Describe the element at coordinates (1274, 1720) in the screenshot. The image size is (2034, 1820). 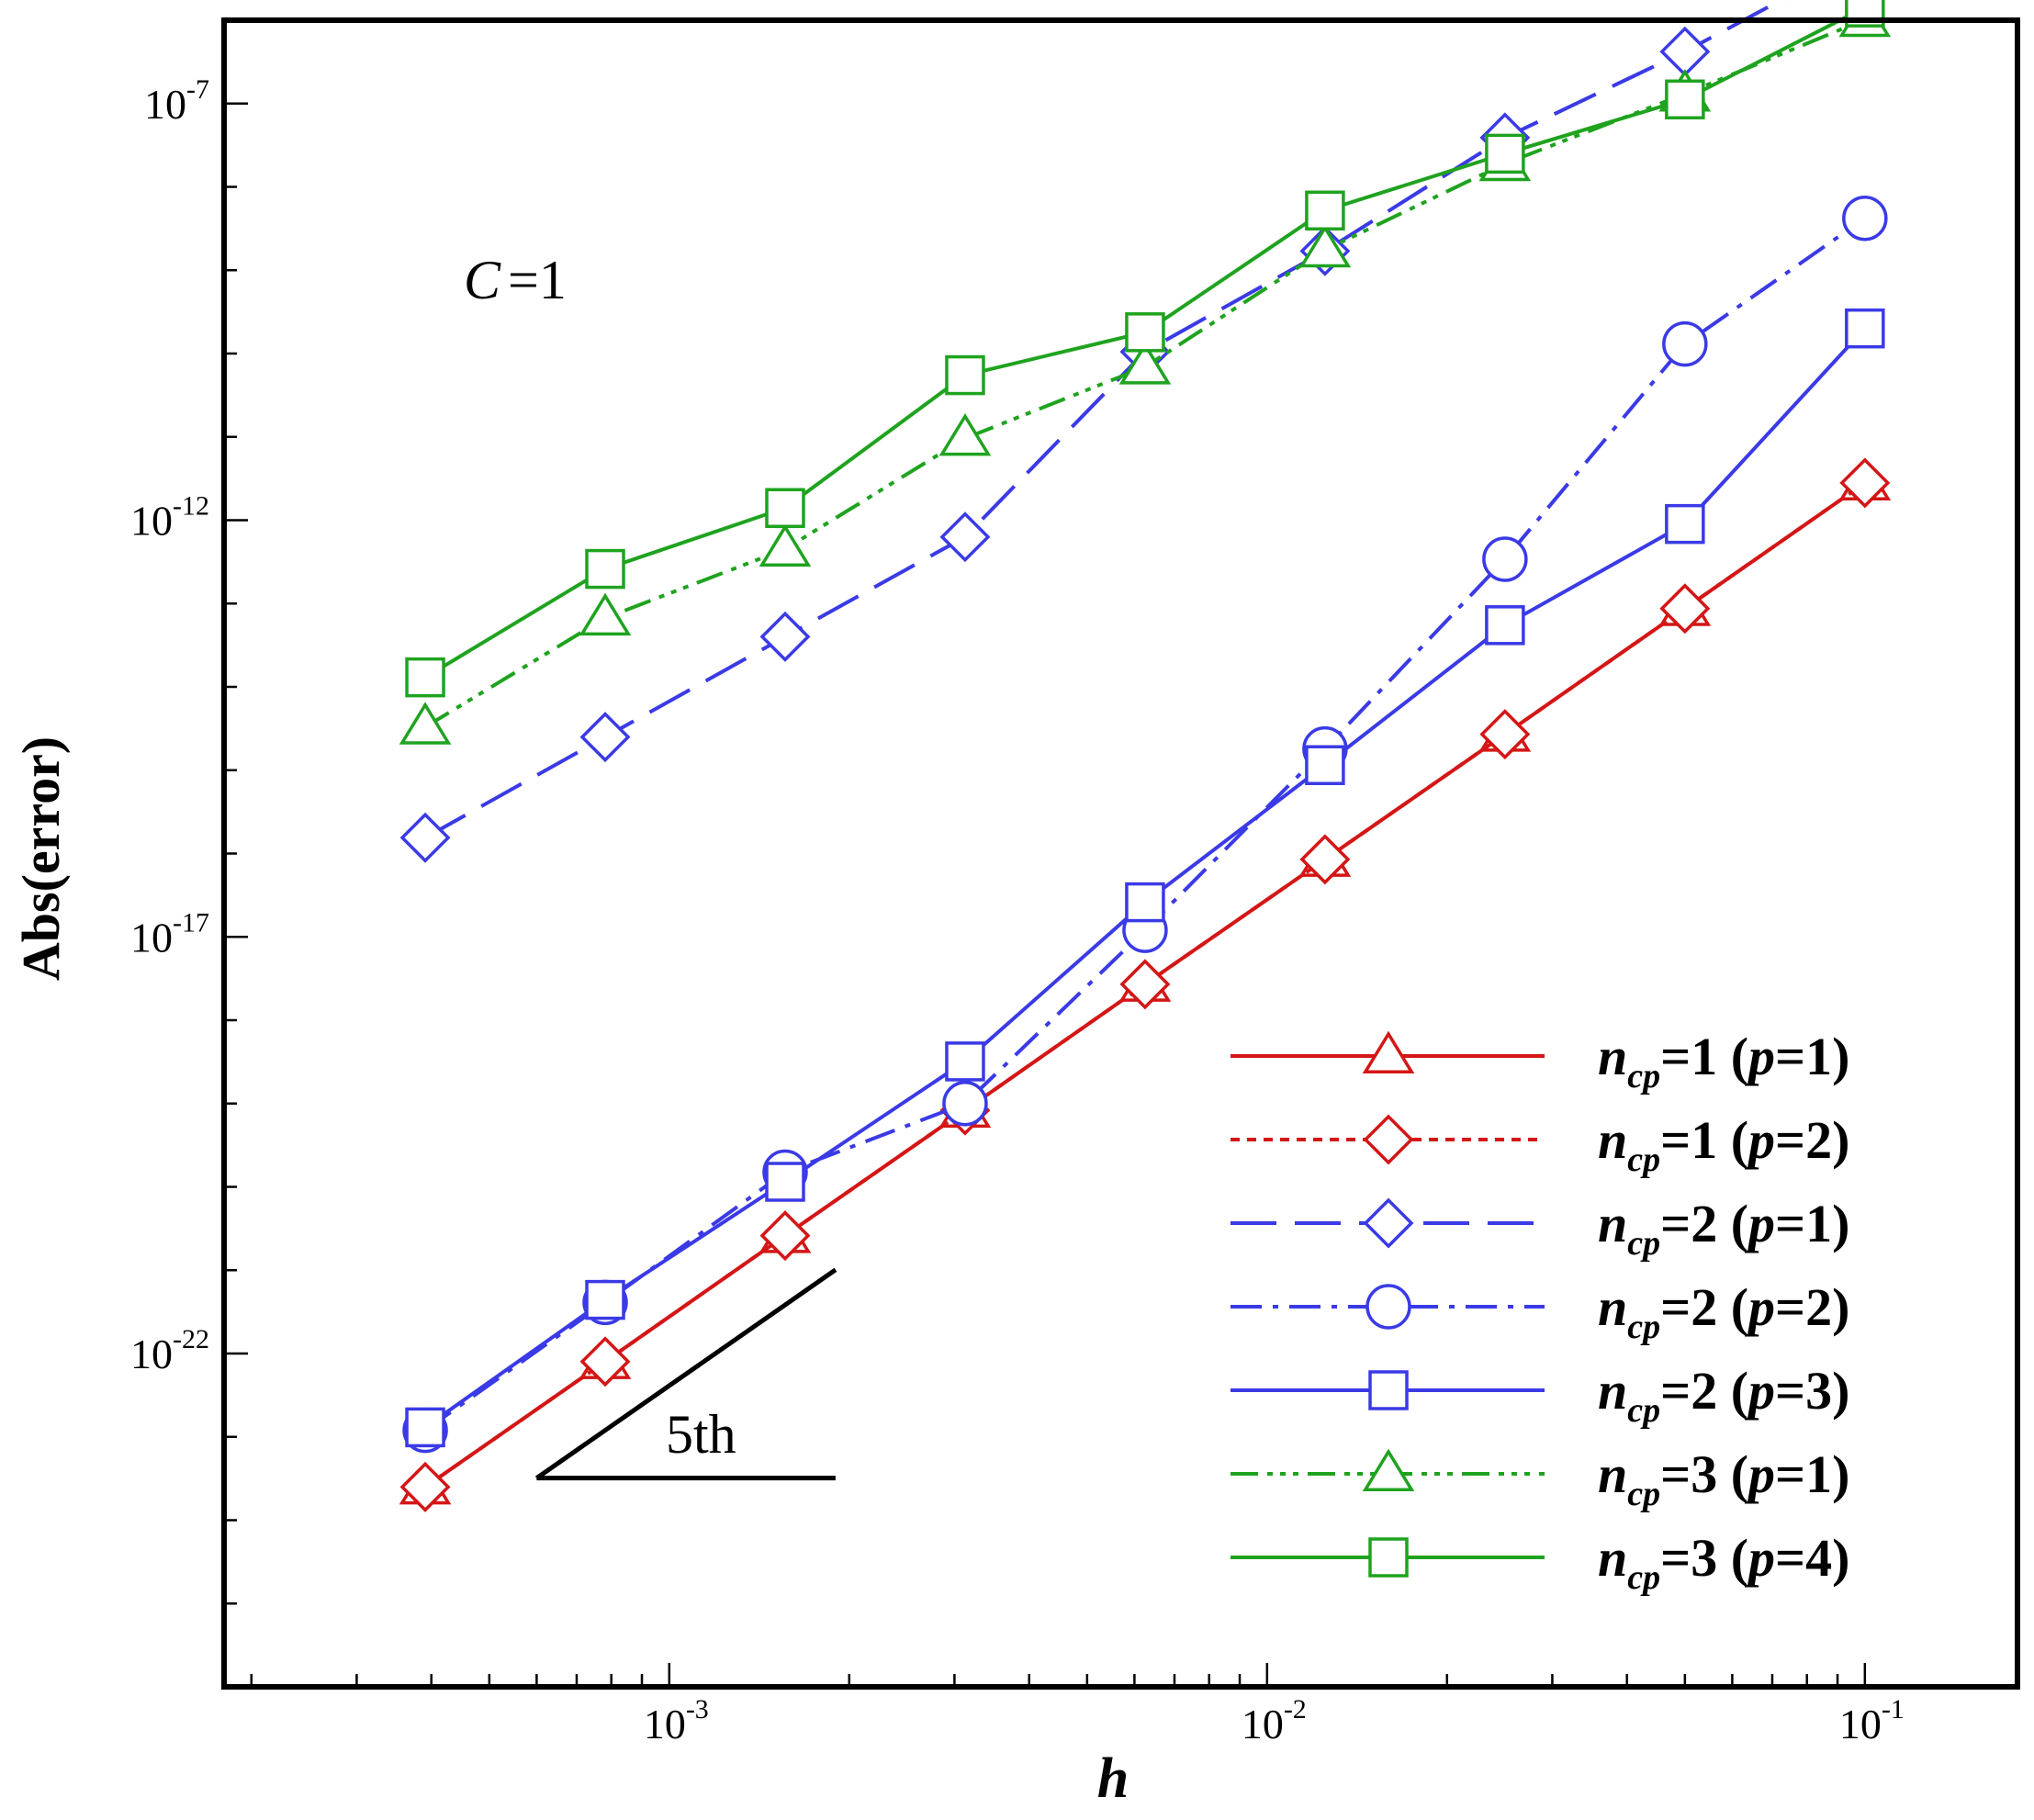
I see `x-tick-label: 10⁻²` at that location.